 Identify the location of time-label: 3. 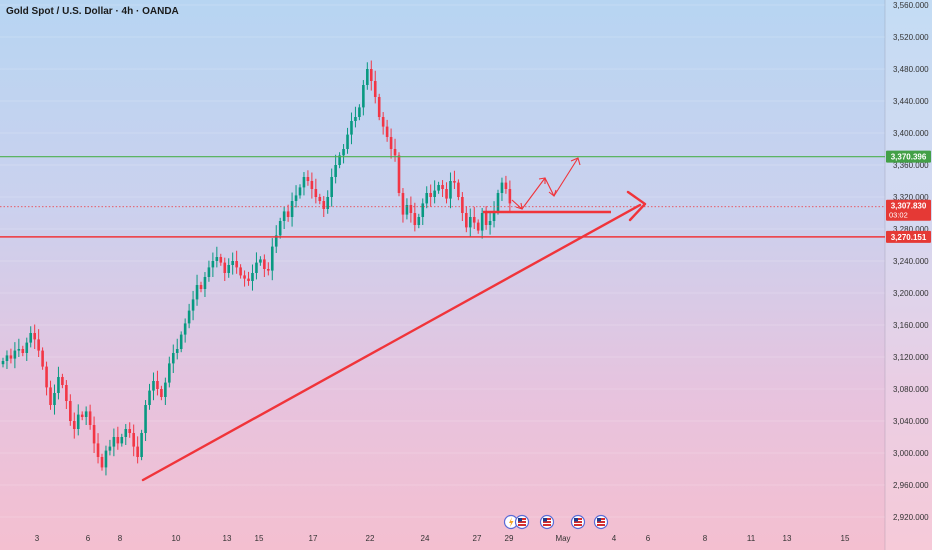
(37, 538).